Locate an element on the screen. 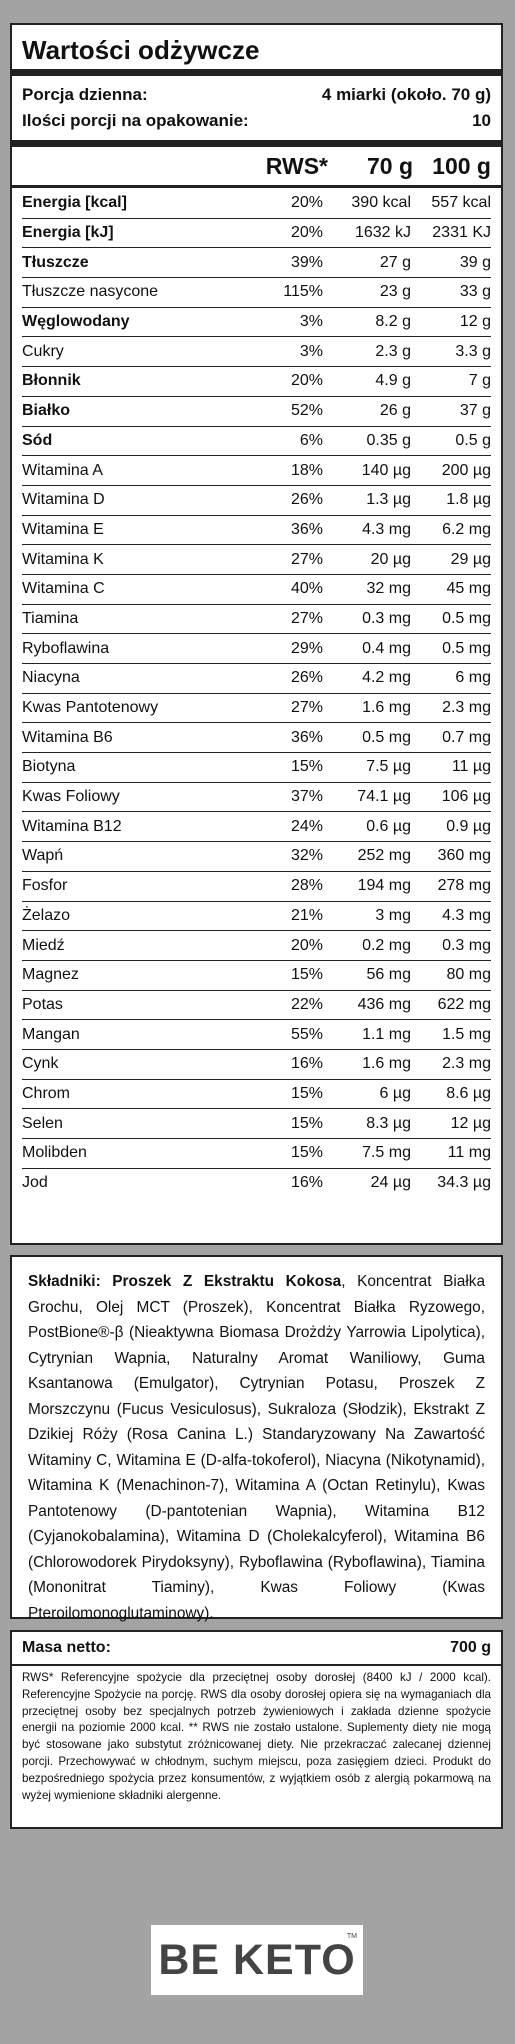 The image size is (515, 2044). medium-divider is located at coordinates (256, 186).